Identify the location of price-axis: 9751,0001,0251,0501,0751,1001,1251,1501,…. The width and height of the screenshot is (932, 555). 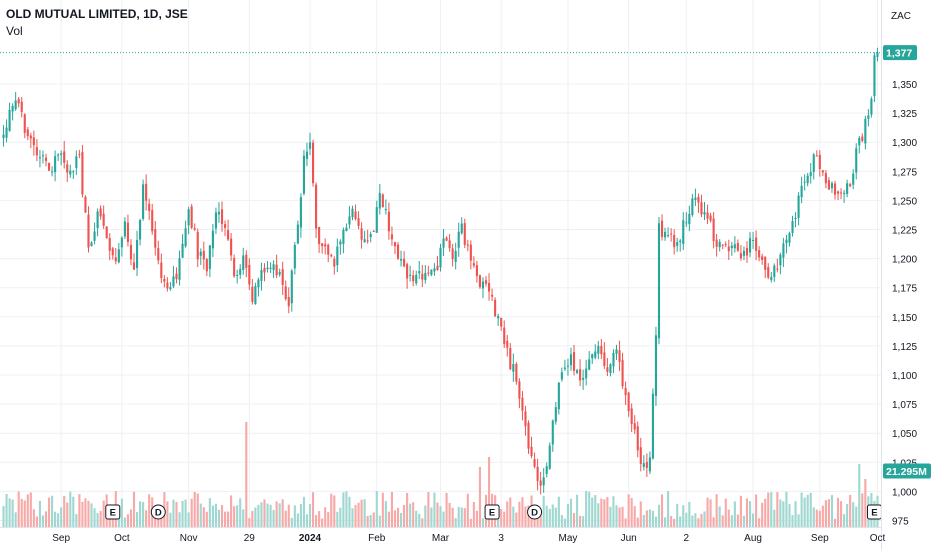
(904, 304).